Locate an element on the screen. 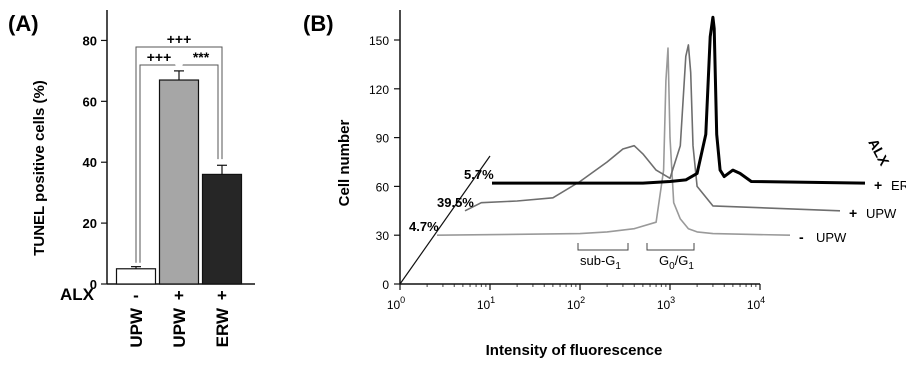 This screenshot has width=906, height=371. panel-b-y-axis-title: Cell number is located at coordinates (344, 162).